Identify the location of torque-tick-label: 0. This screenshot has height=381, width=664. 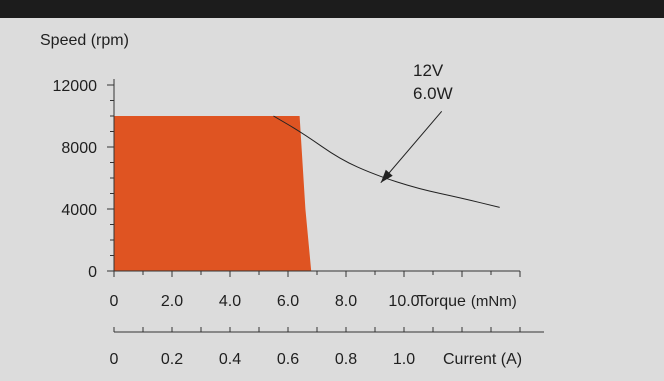
(114, 301).